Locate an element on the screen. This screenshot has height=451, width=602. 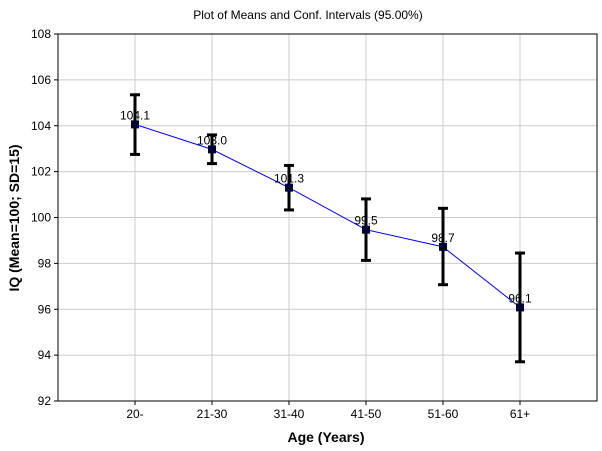
x-tick-label: 20- is located at coordinates (134, 414).